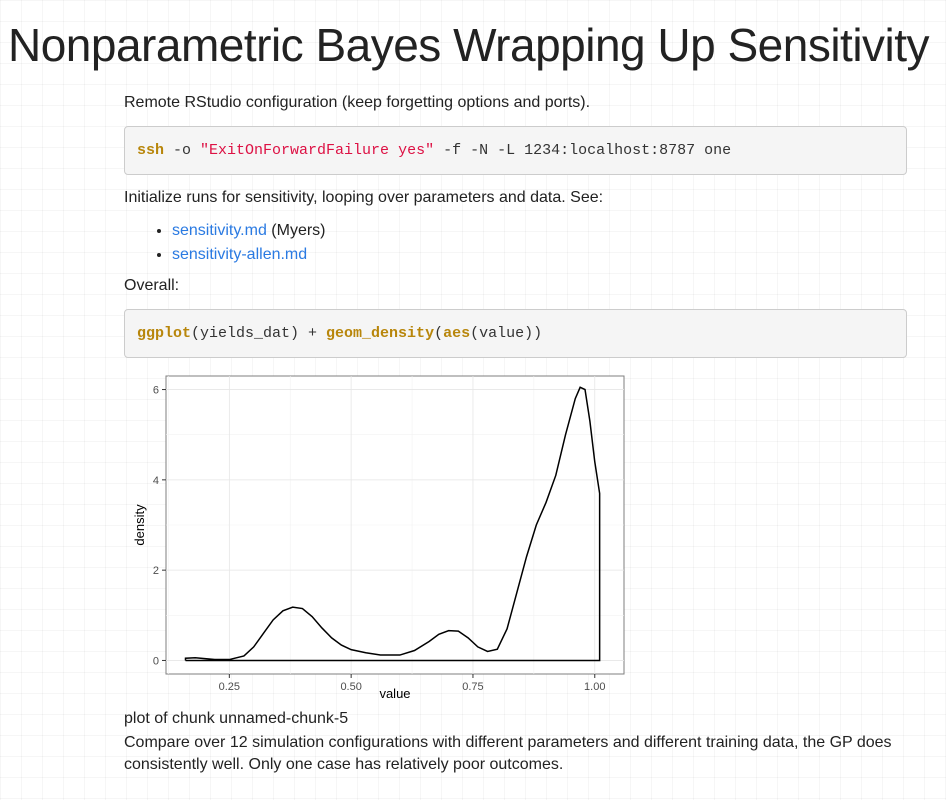 This screenshot has width=946, height=800. Describe the element at coordinates (152, 285) in the screenshot. I see `overall-text: Overall:` at that location.